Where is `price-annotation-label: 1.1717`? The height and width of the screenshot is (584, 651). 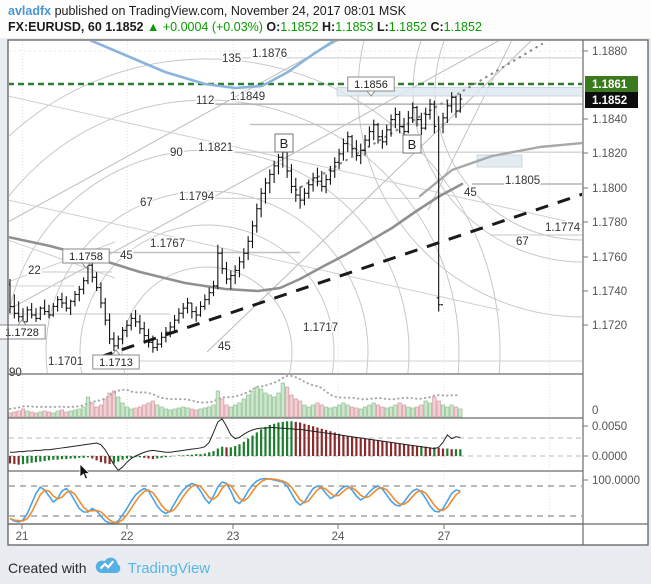 price-annotation-label: 1.1717 is located at coordinates (320, 328).